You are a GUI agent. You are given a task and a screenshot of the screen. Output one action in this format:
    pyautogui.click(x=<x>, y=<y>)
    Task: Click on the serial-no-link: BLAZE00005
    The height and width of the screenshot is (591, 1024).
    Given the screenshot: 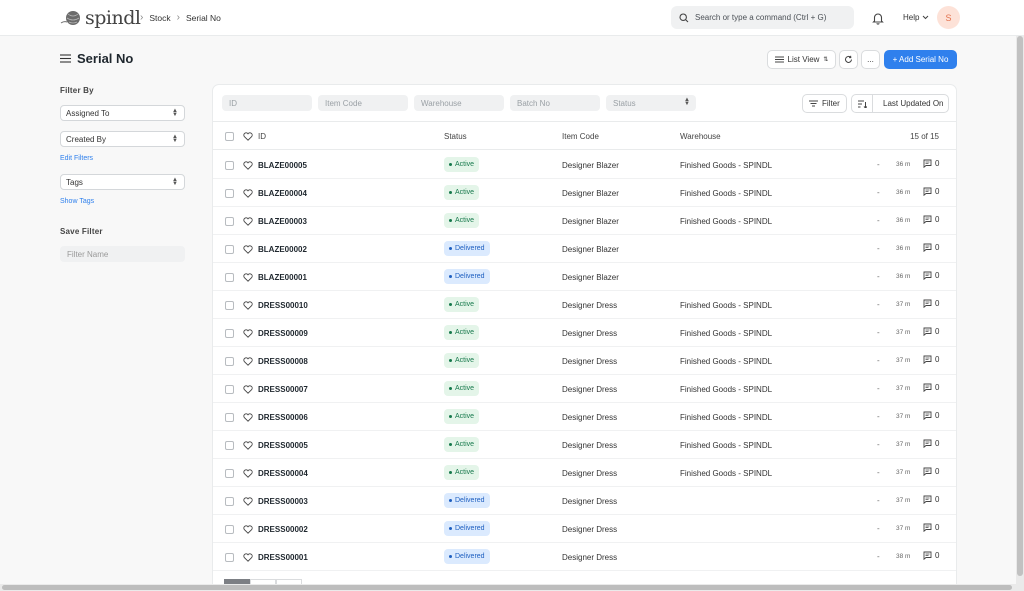 What is the action you would take?
    pyautogui.click(x=282, y=165)
    